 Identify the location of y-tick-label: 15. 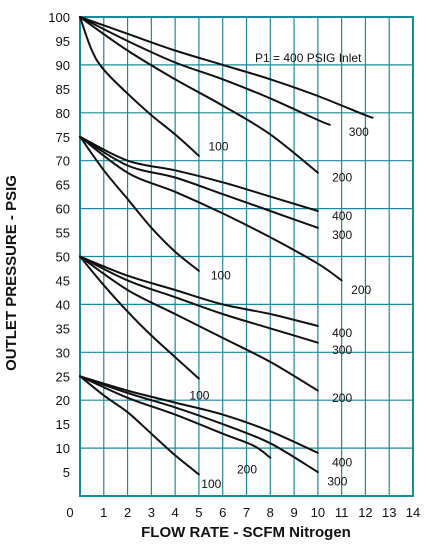
(63, 424).